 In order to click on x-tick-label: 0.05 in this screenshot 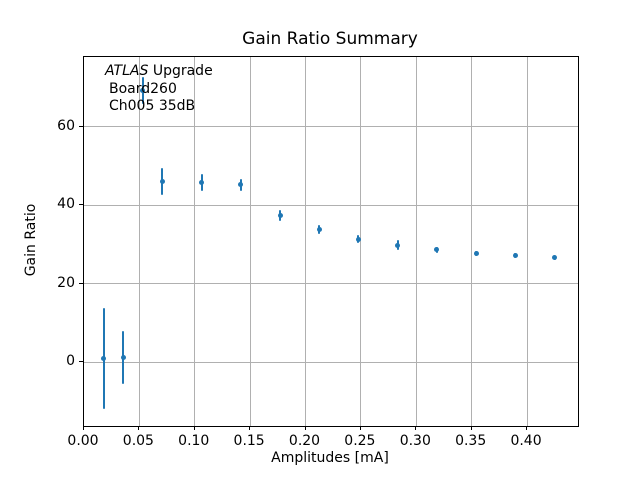, I will do `click(138, 441)`.